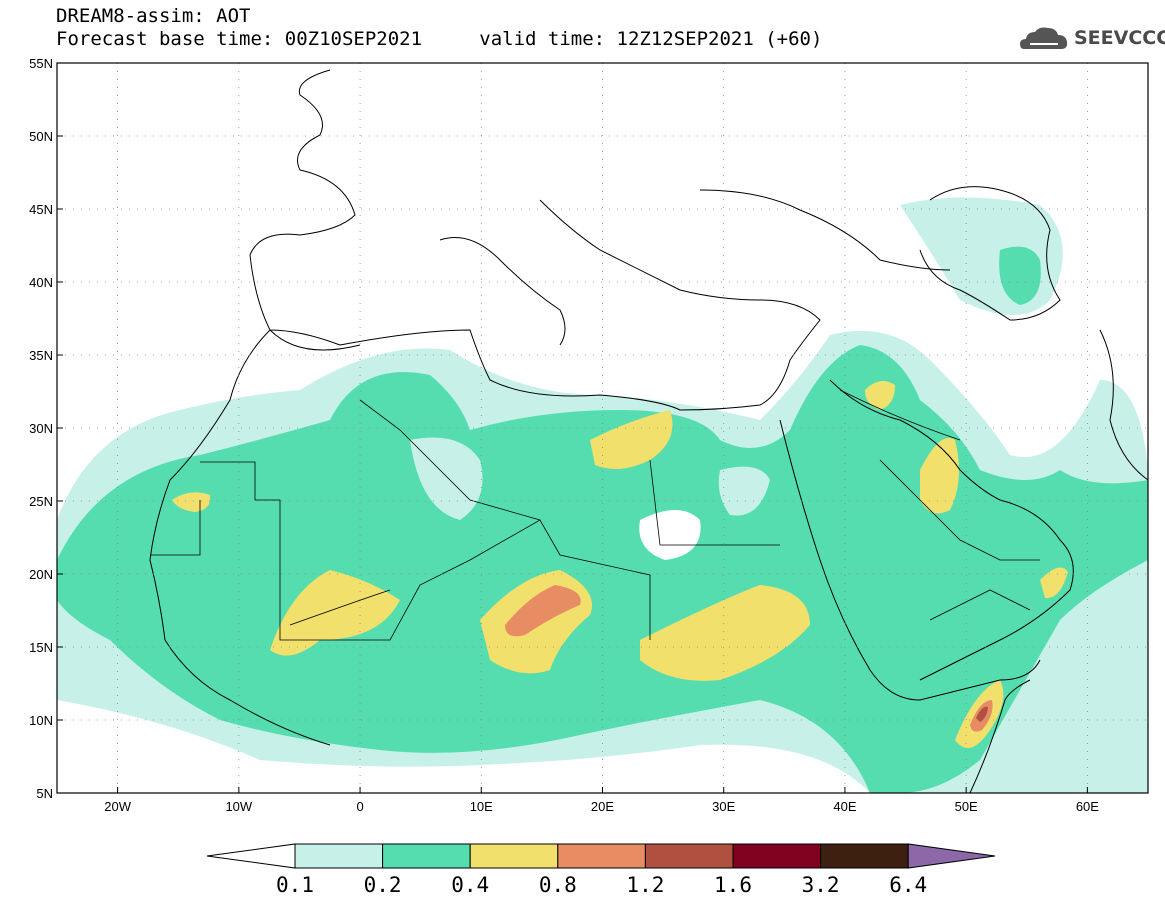  Describe the element at coordinates (1087, 806) in the screenshot. I see `lon-tick-label: 60E` at that location.